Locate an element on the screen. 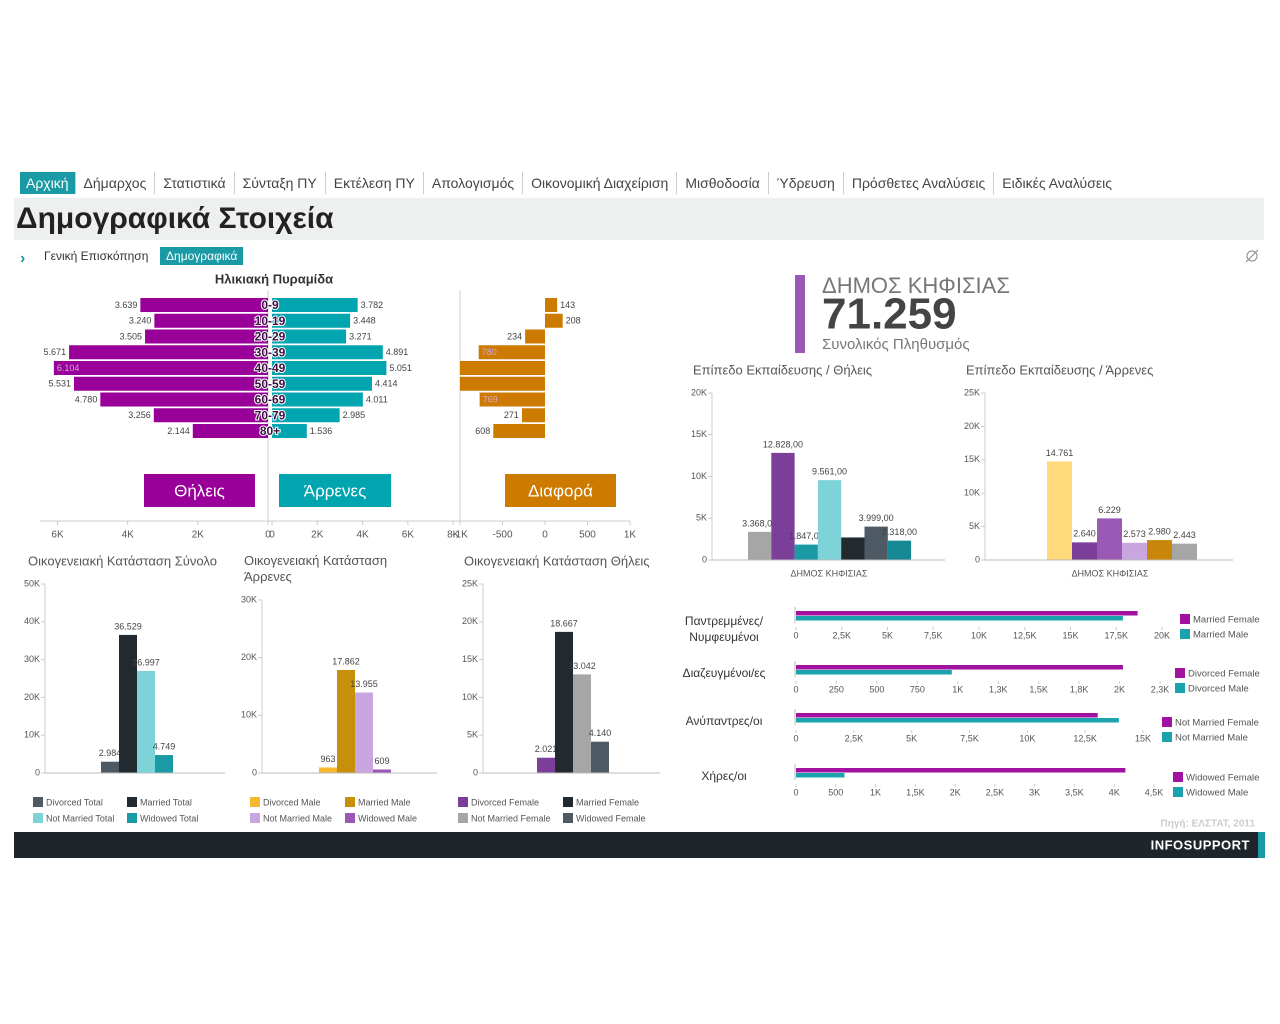  category-label: 60-69 is located at coordinates (270, 400).